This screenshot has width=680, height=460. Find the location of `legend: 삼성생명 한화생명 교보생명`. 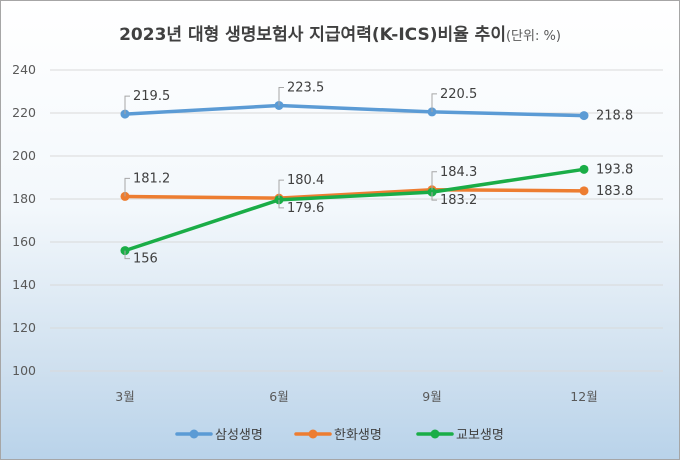

legend: 삼성생명 한화생명 교보생명 is located at coordinates (339, 435).